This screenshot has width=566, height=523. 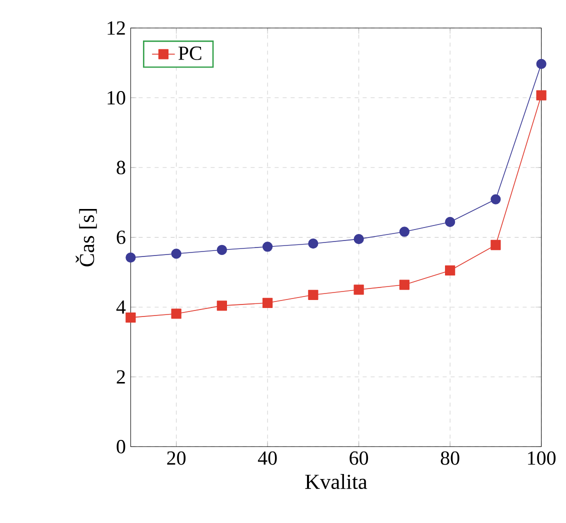 I want to click on y-tick-label: 8, so click(x=121, y=167).